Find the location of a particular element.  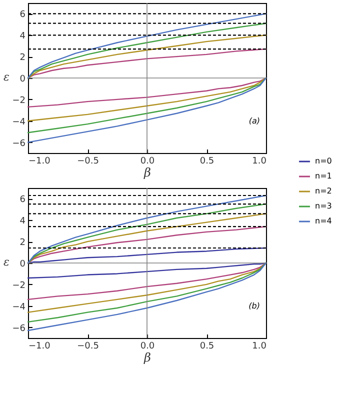

legend-label: n=0 is located at coordinates (323, 161).